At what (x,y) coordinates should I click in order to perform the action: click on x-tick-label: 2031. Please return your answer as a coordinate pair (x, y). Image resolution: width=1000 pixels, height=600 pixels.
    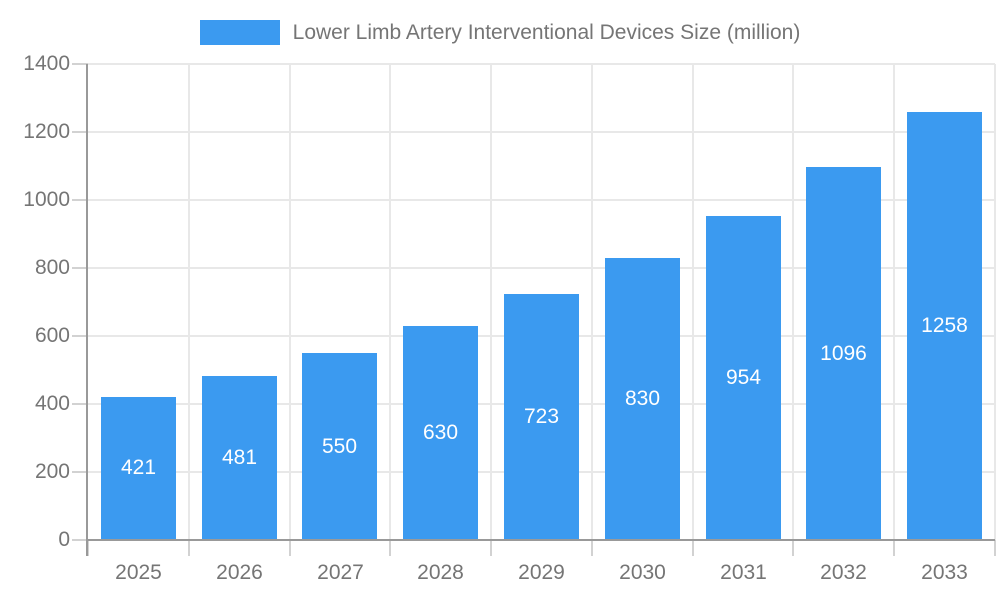
    Looking at the image, I should click on (743, 572).